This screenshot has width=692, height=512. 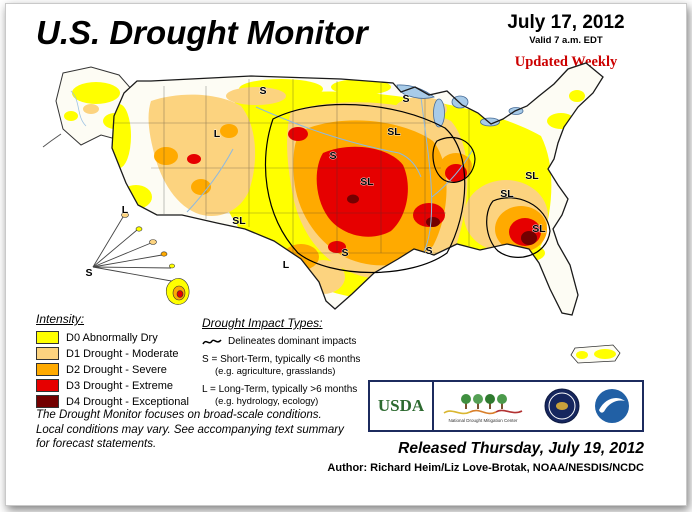 I want to click on agency-logo-box: USDA National Drought Mitigation Center, so click(x=506, y=406).